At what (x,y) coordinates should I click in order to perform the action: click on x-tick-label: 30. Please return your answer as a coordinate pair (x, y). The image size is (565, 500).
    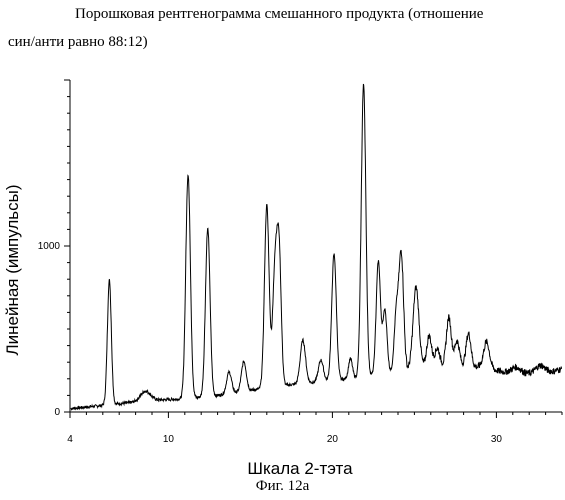
    Looking at the image, I should click on (497, 439).